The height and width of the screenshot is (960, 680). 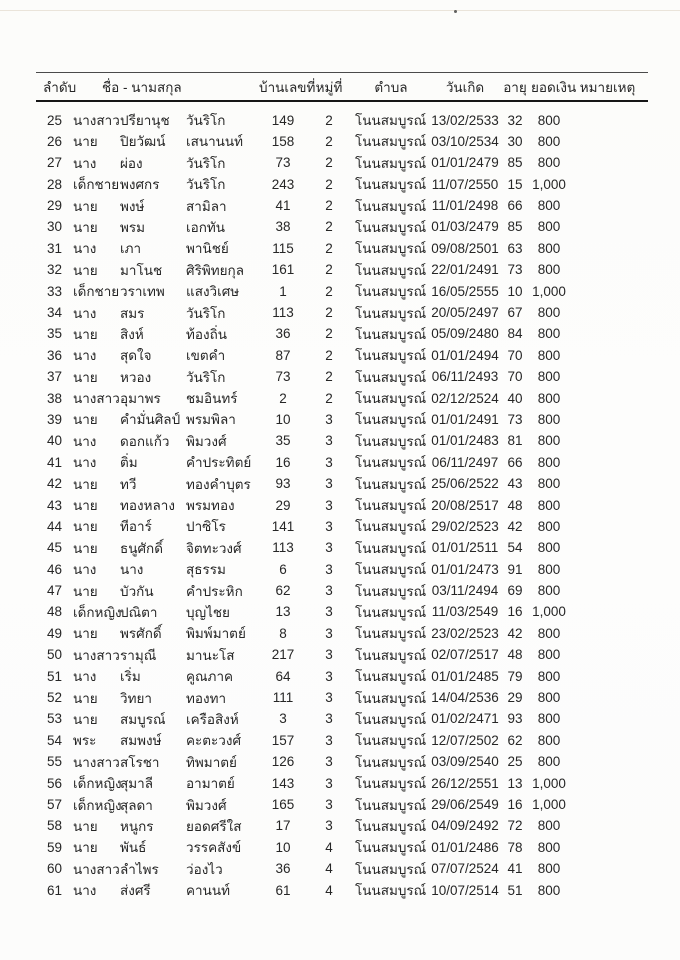 What do you see at coordinates (283, 783) in the screenshot?
I see `cell-house-number: 143` at bounding box center [283, 783].